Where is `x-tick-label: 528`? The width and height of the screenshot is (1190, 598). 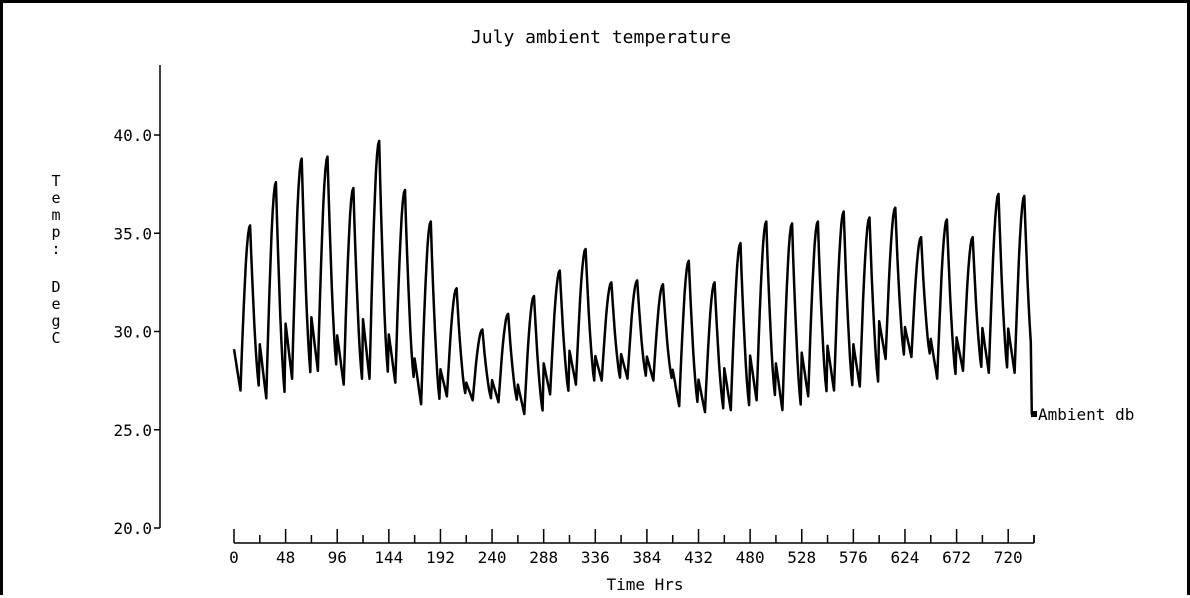 x-tick-label: 528 is located at coordinates (801, 557).